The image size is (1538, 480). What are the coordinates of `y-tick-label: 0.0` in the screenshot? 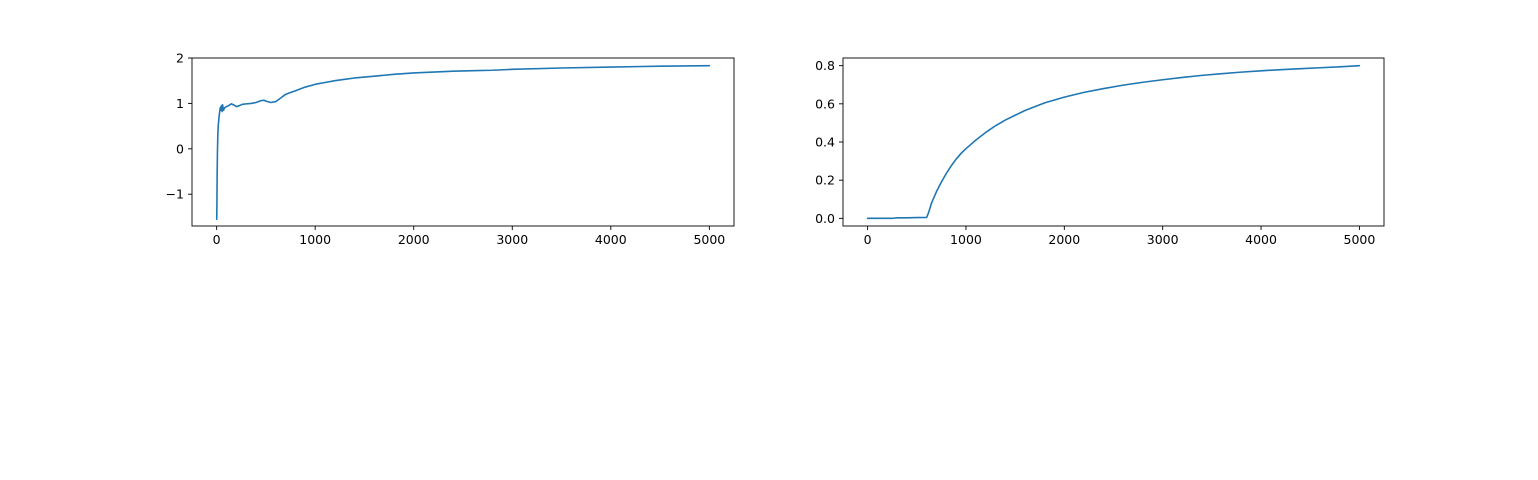 It's located at (825, 218).